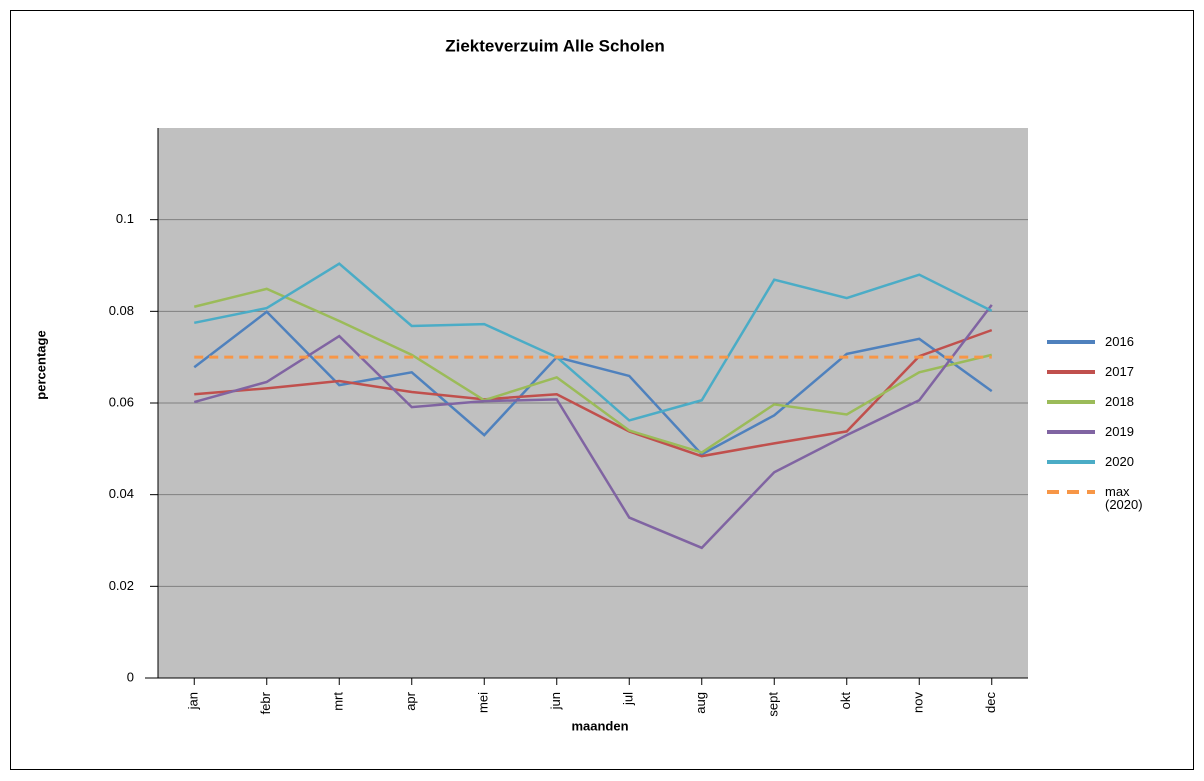  Describe the element at coordinates (990, 702) in the screenshot. I see `x-tick-label: dec` at that location.